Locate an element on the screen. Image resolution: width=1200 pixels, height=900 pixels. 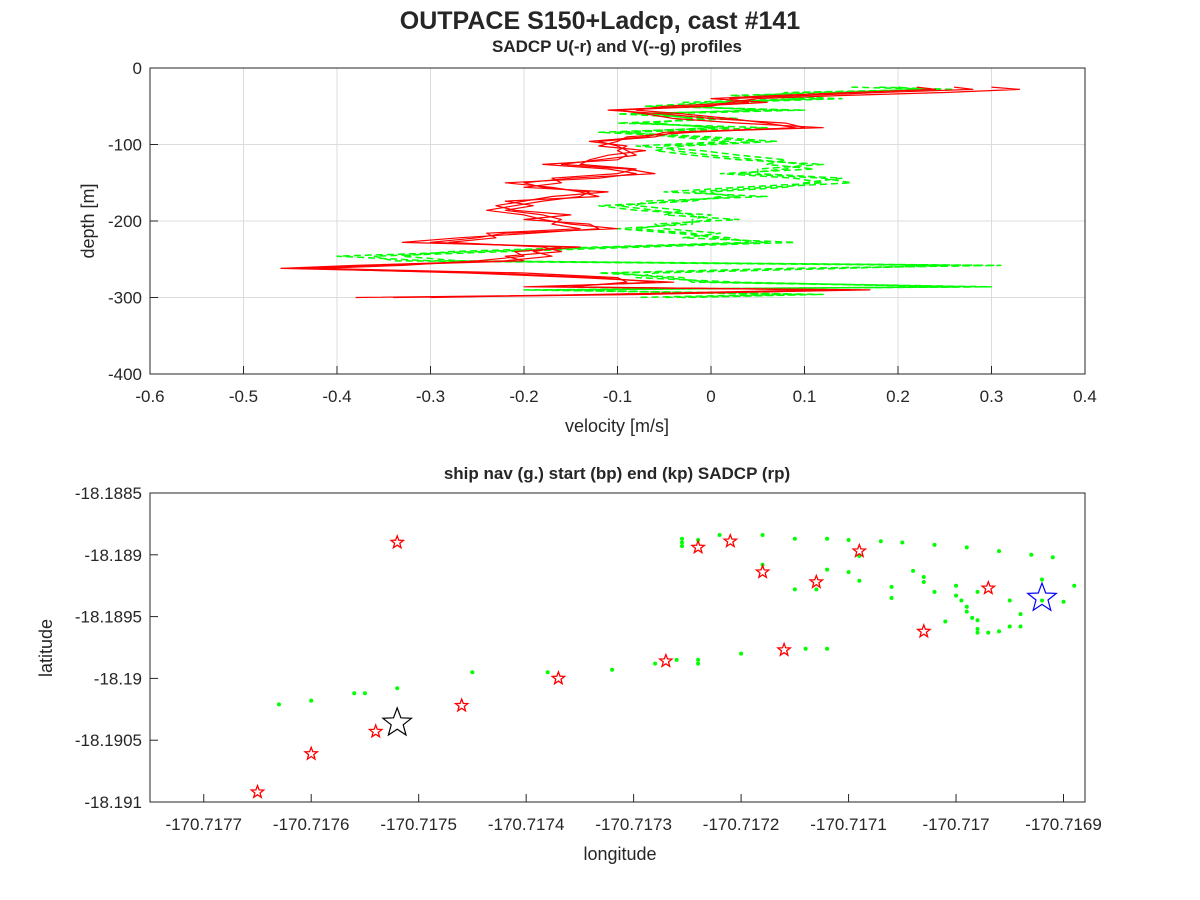
y-tick-label: -18.19 is located at coordinates (118, 678).